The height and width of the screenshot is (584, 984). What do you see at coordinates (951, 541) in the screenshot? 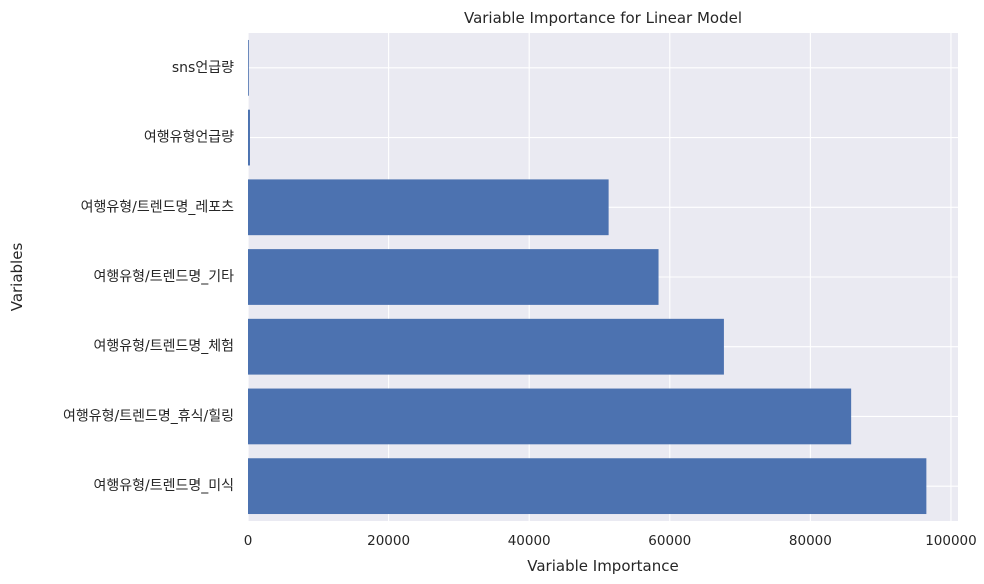
I see `x-tick-label: 100000` at bounding box center [951, 541].